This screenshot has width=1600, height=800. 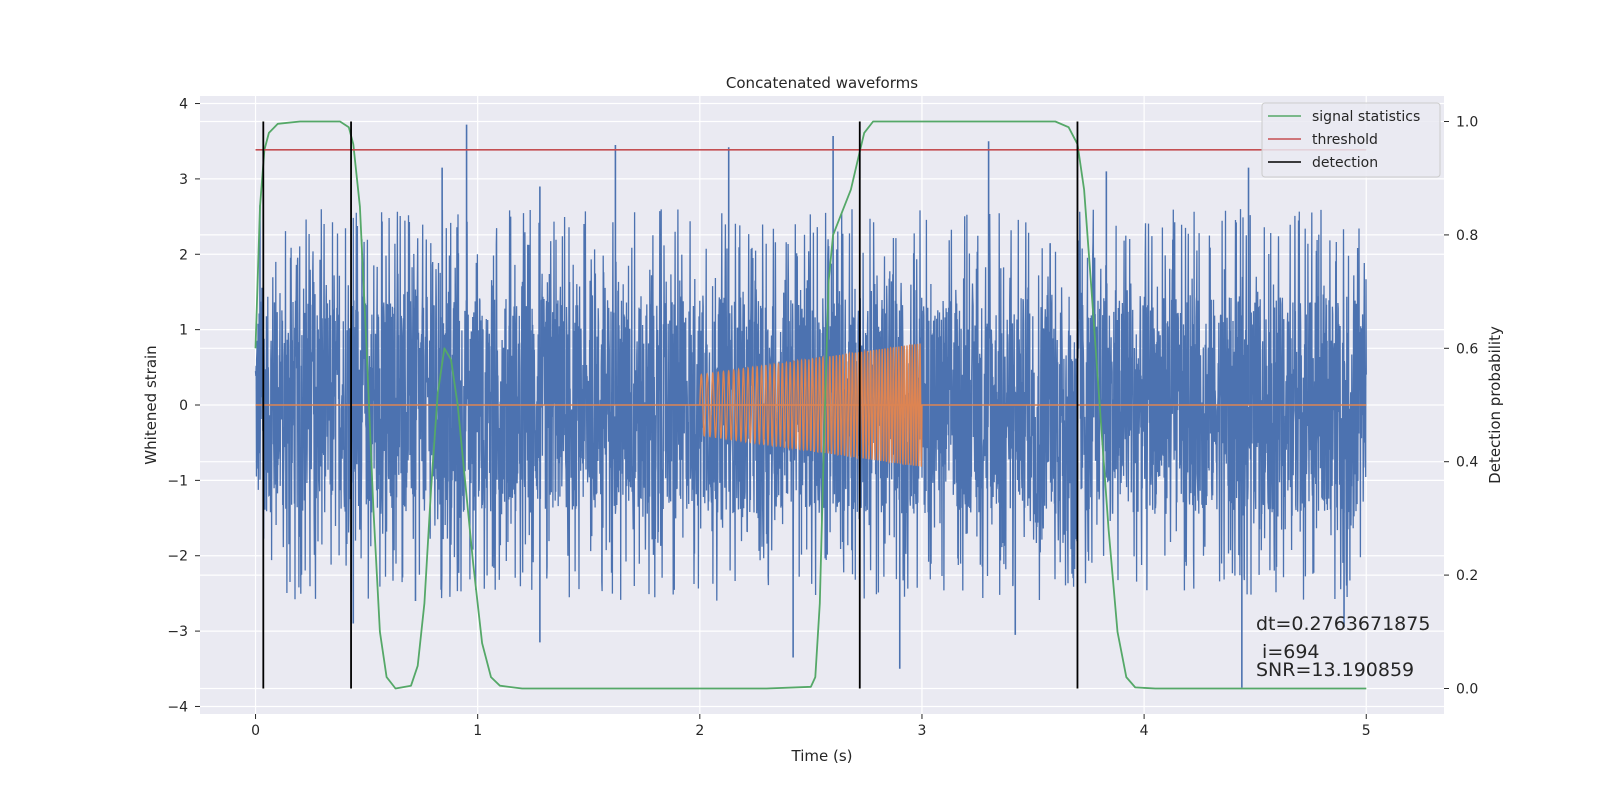 What do you see at coordinates (1467, 236) in the screenshot?
I see `y2-tick-label: 0.8` at bounding box center [1467, 236].